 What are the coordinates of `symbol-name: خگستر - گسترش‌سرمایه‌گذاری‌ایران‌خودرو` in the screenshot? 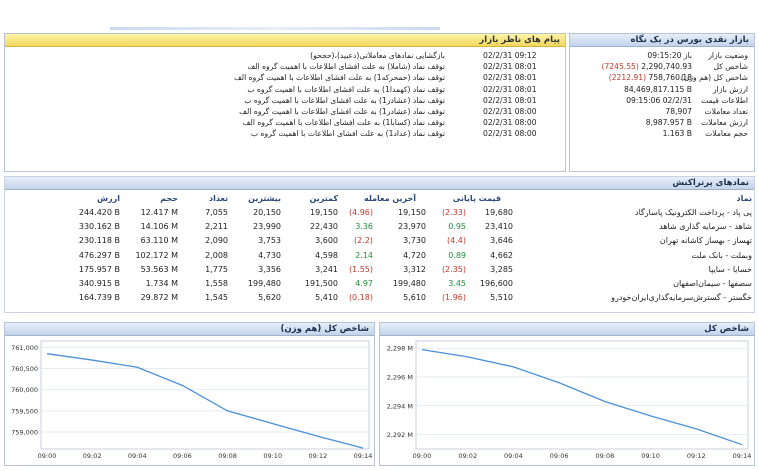 It's located at (681, 298).